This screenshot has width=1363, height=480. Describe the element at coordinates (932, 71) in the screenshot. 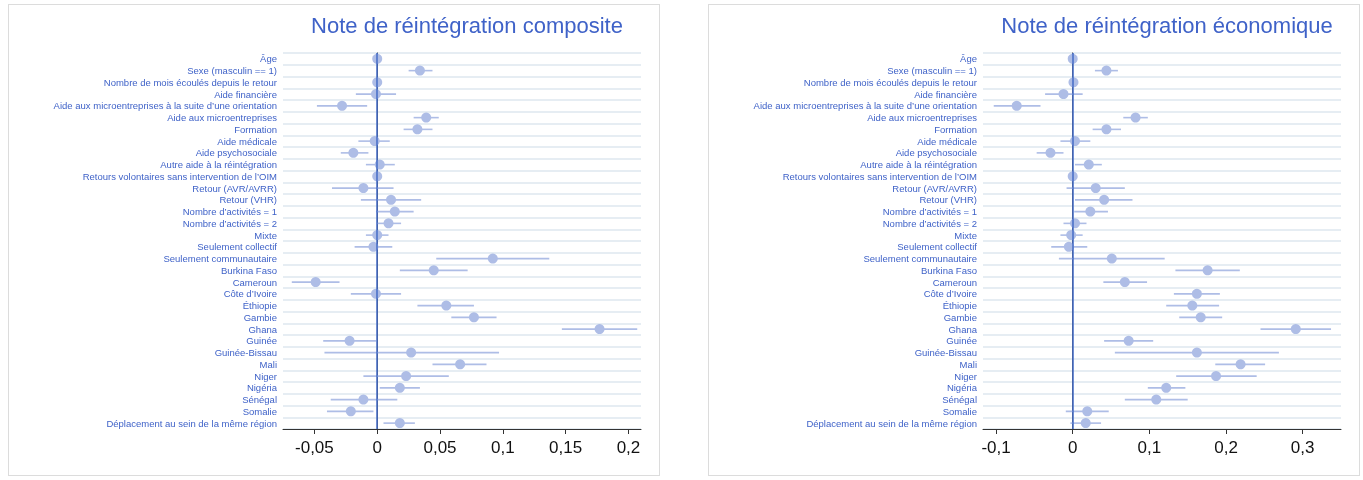

I see `y-tick-label: Sexe (masculin == 1)` at that location.